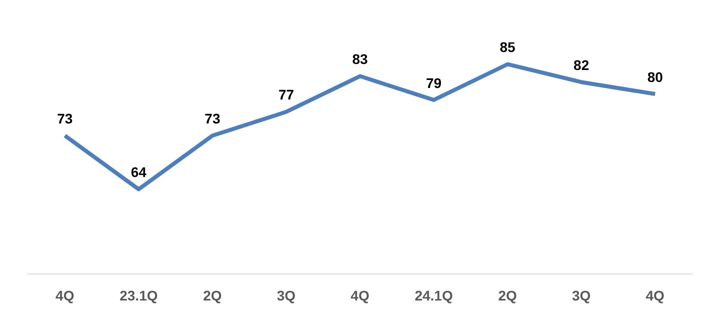 The image size is (720, 327). I want to click on data-label: 80, so click(655, 76).